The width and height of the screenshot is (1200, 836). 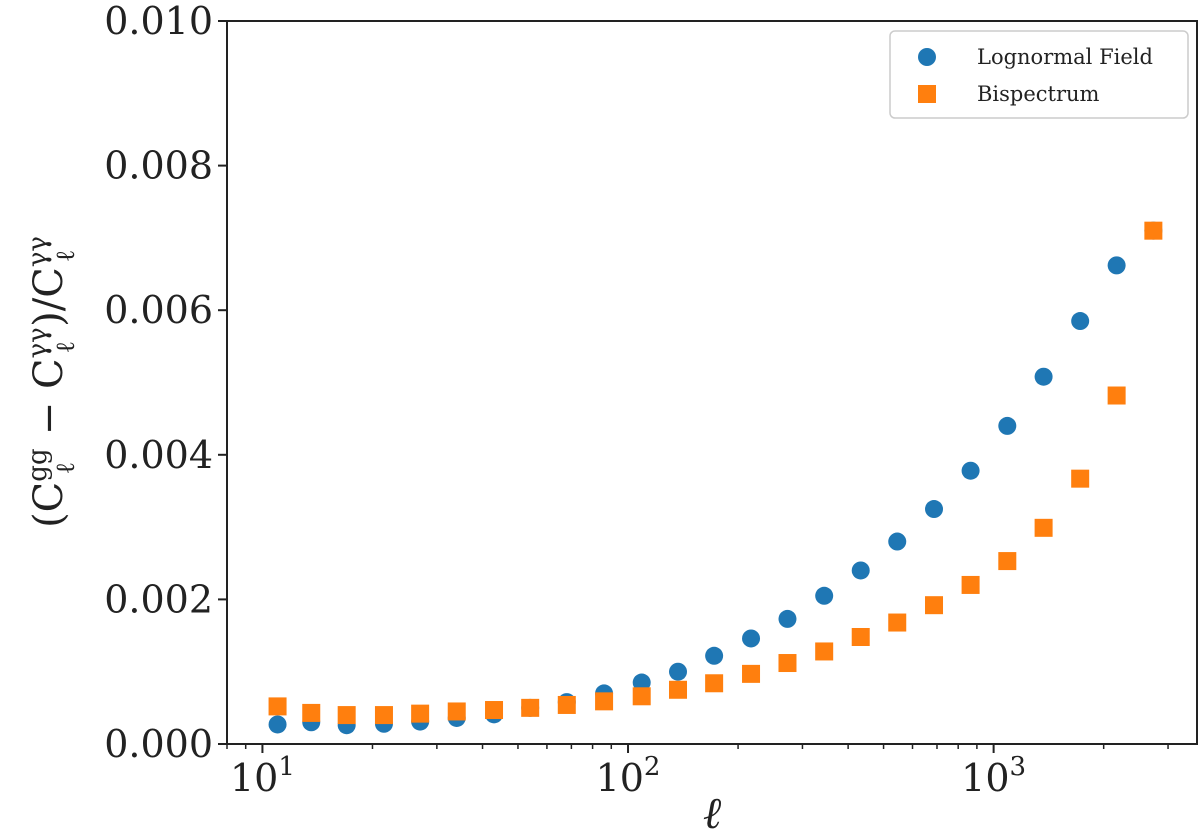 I want to click on legend-label-lognormal: Lognormal Field, so click(x=1065, y=57).